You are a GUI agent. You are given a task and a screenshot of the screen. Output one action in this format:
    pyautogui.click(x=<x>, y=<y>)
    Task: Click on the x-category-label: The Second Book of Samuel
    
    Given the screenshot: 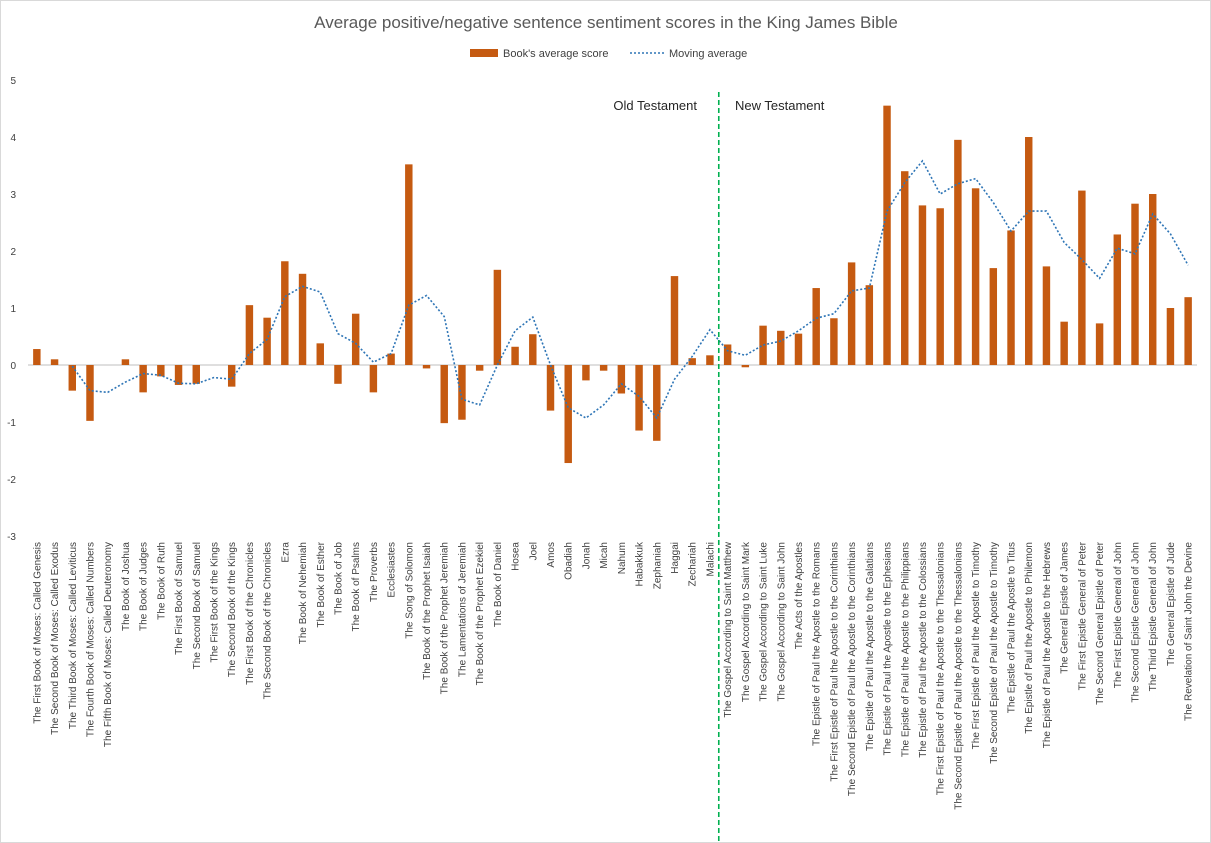 What is the action you would take?
    pyautogui.click(x=197, y=605)
    